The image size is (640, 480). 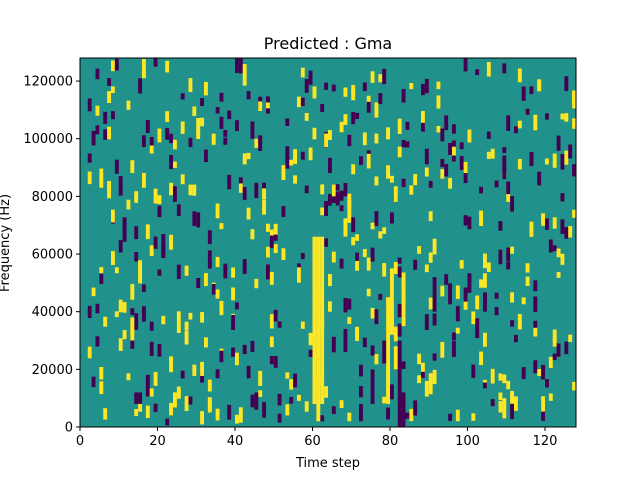 What do you see at coordinates (317, 438) in the screenshot?
I see `x-axis: 0 20 40 60 80 100 120` at bounding box center [317, 438].